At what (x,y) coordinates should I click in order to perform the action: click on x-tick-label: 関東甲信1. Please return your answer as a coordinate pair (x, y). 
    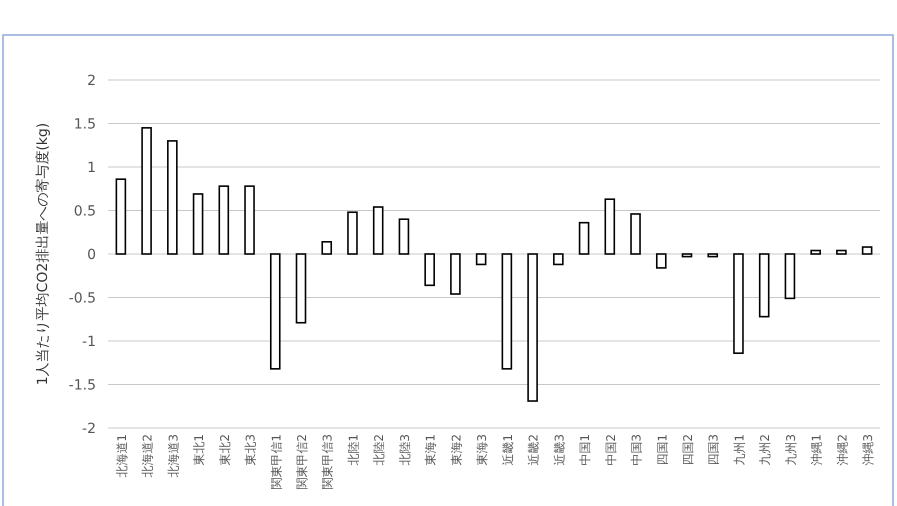
    Looking at the image, I should click on (276, 462).